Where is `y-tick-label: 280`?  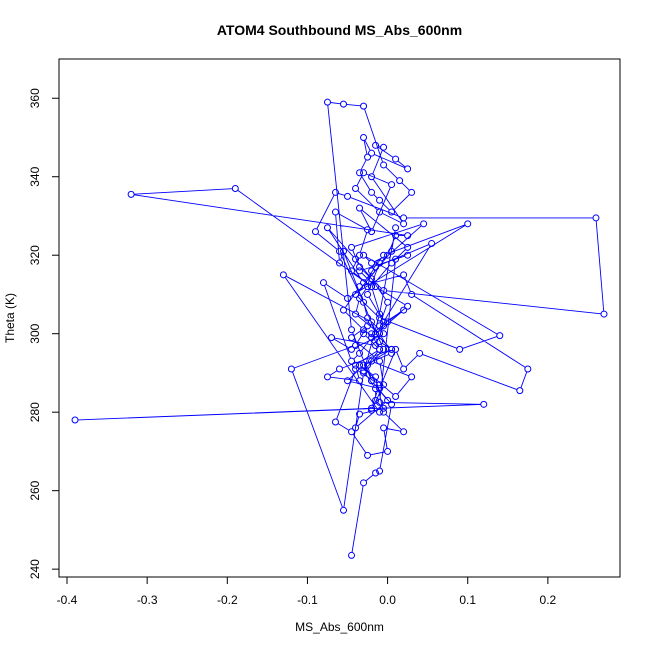 y-tick-label: 280 is located at coordinates (35, 412).